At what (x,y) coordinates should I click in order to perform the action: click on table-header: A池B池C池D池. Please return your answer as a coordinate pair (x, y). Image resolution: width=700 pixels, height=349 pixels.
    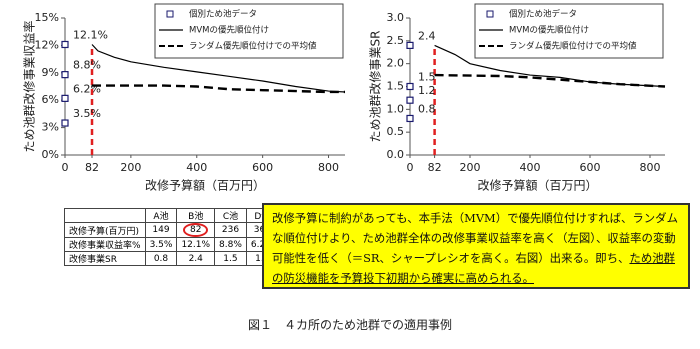
    Looking at the image, I should click on (171, 215).